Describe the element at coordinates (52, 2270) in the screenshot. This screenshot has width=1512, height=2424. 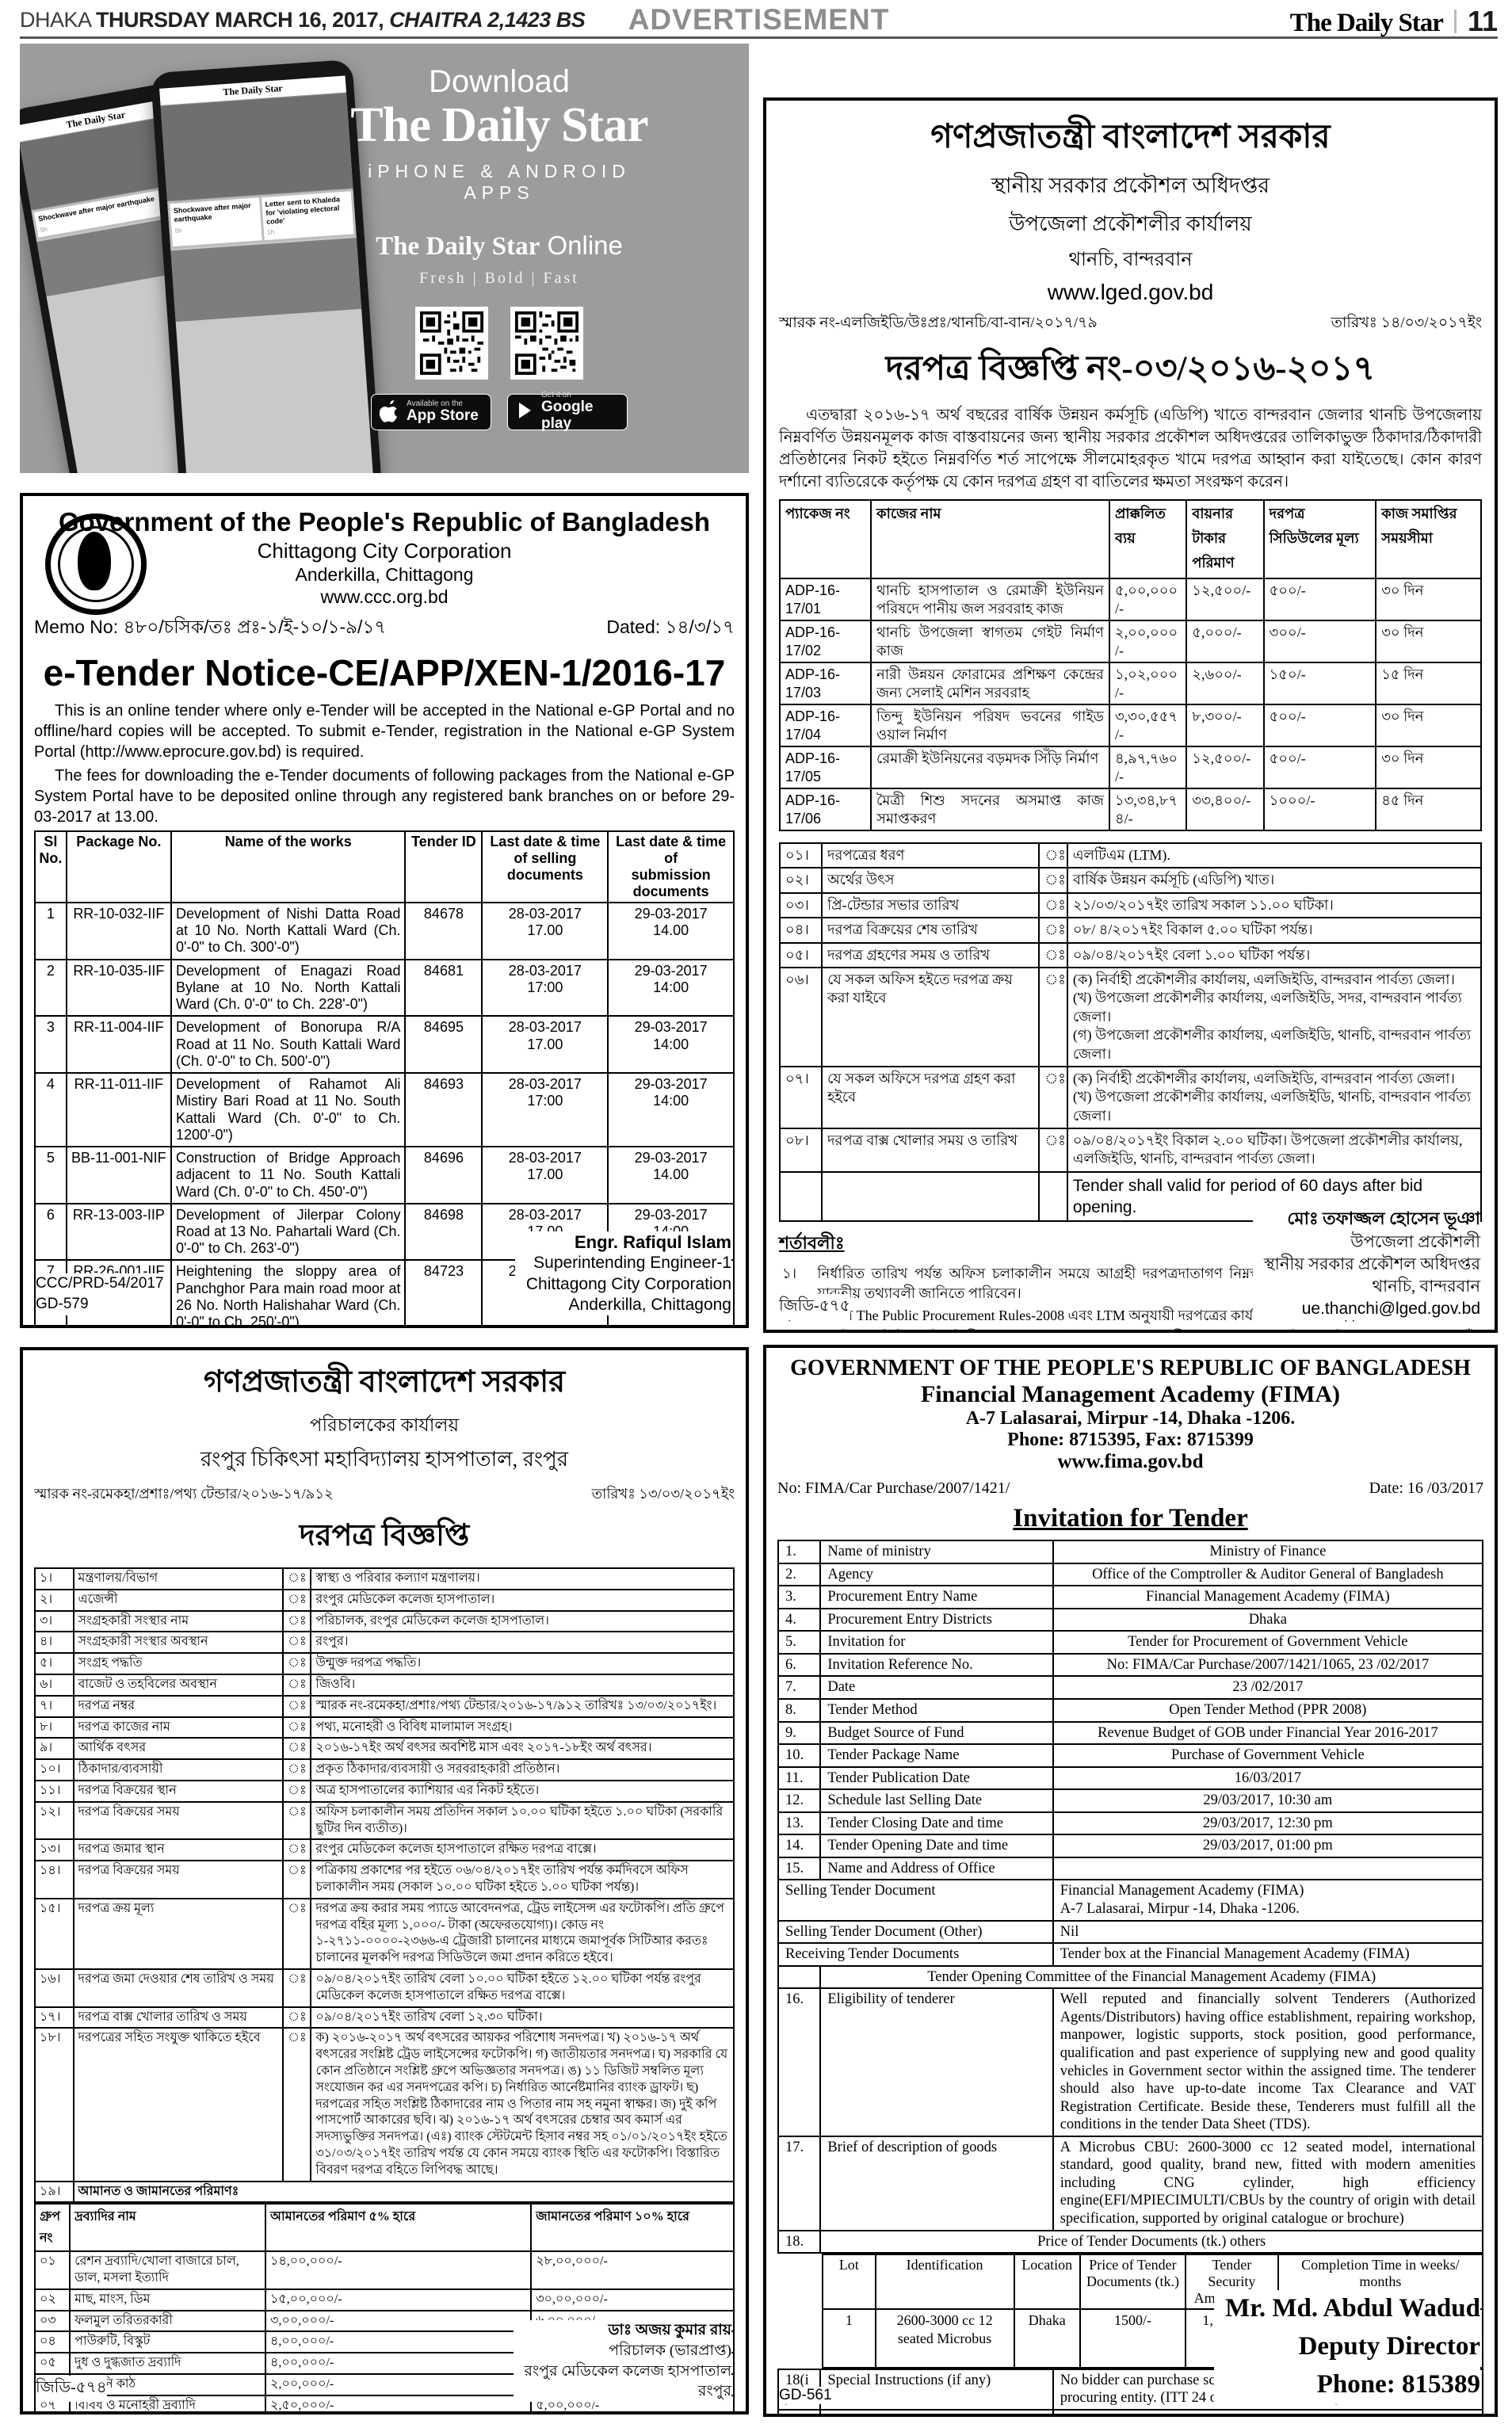
I see `table-cell: ০১` at that location.